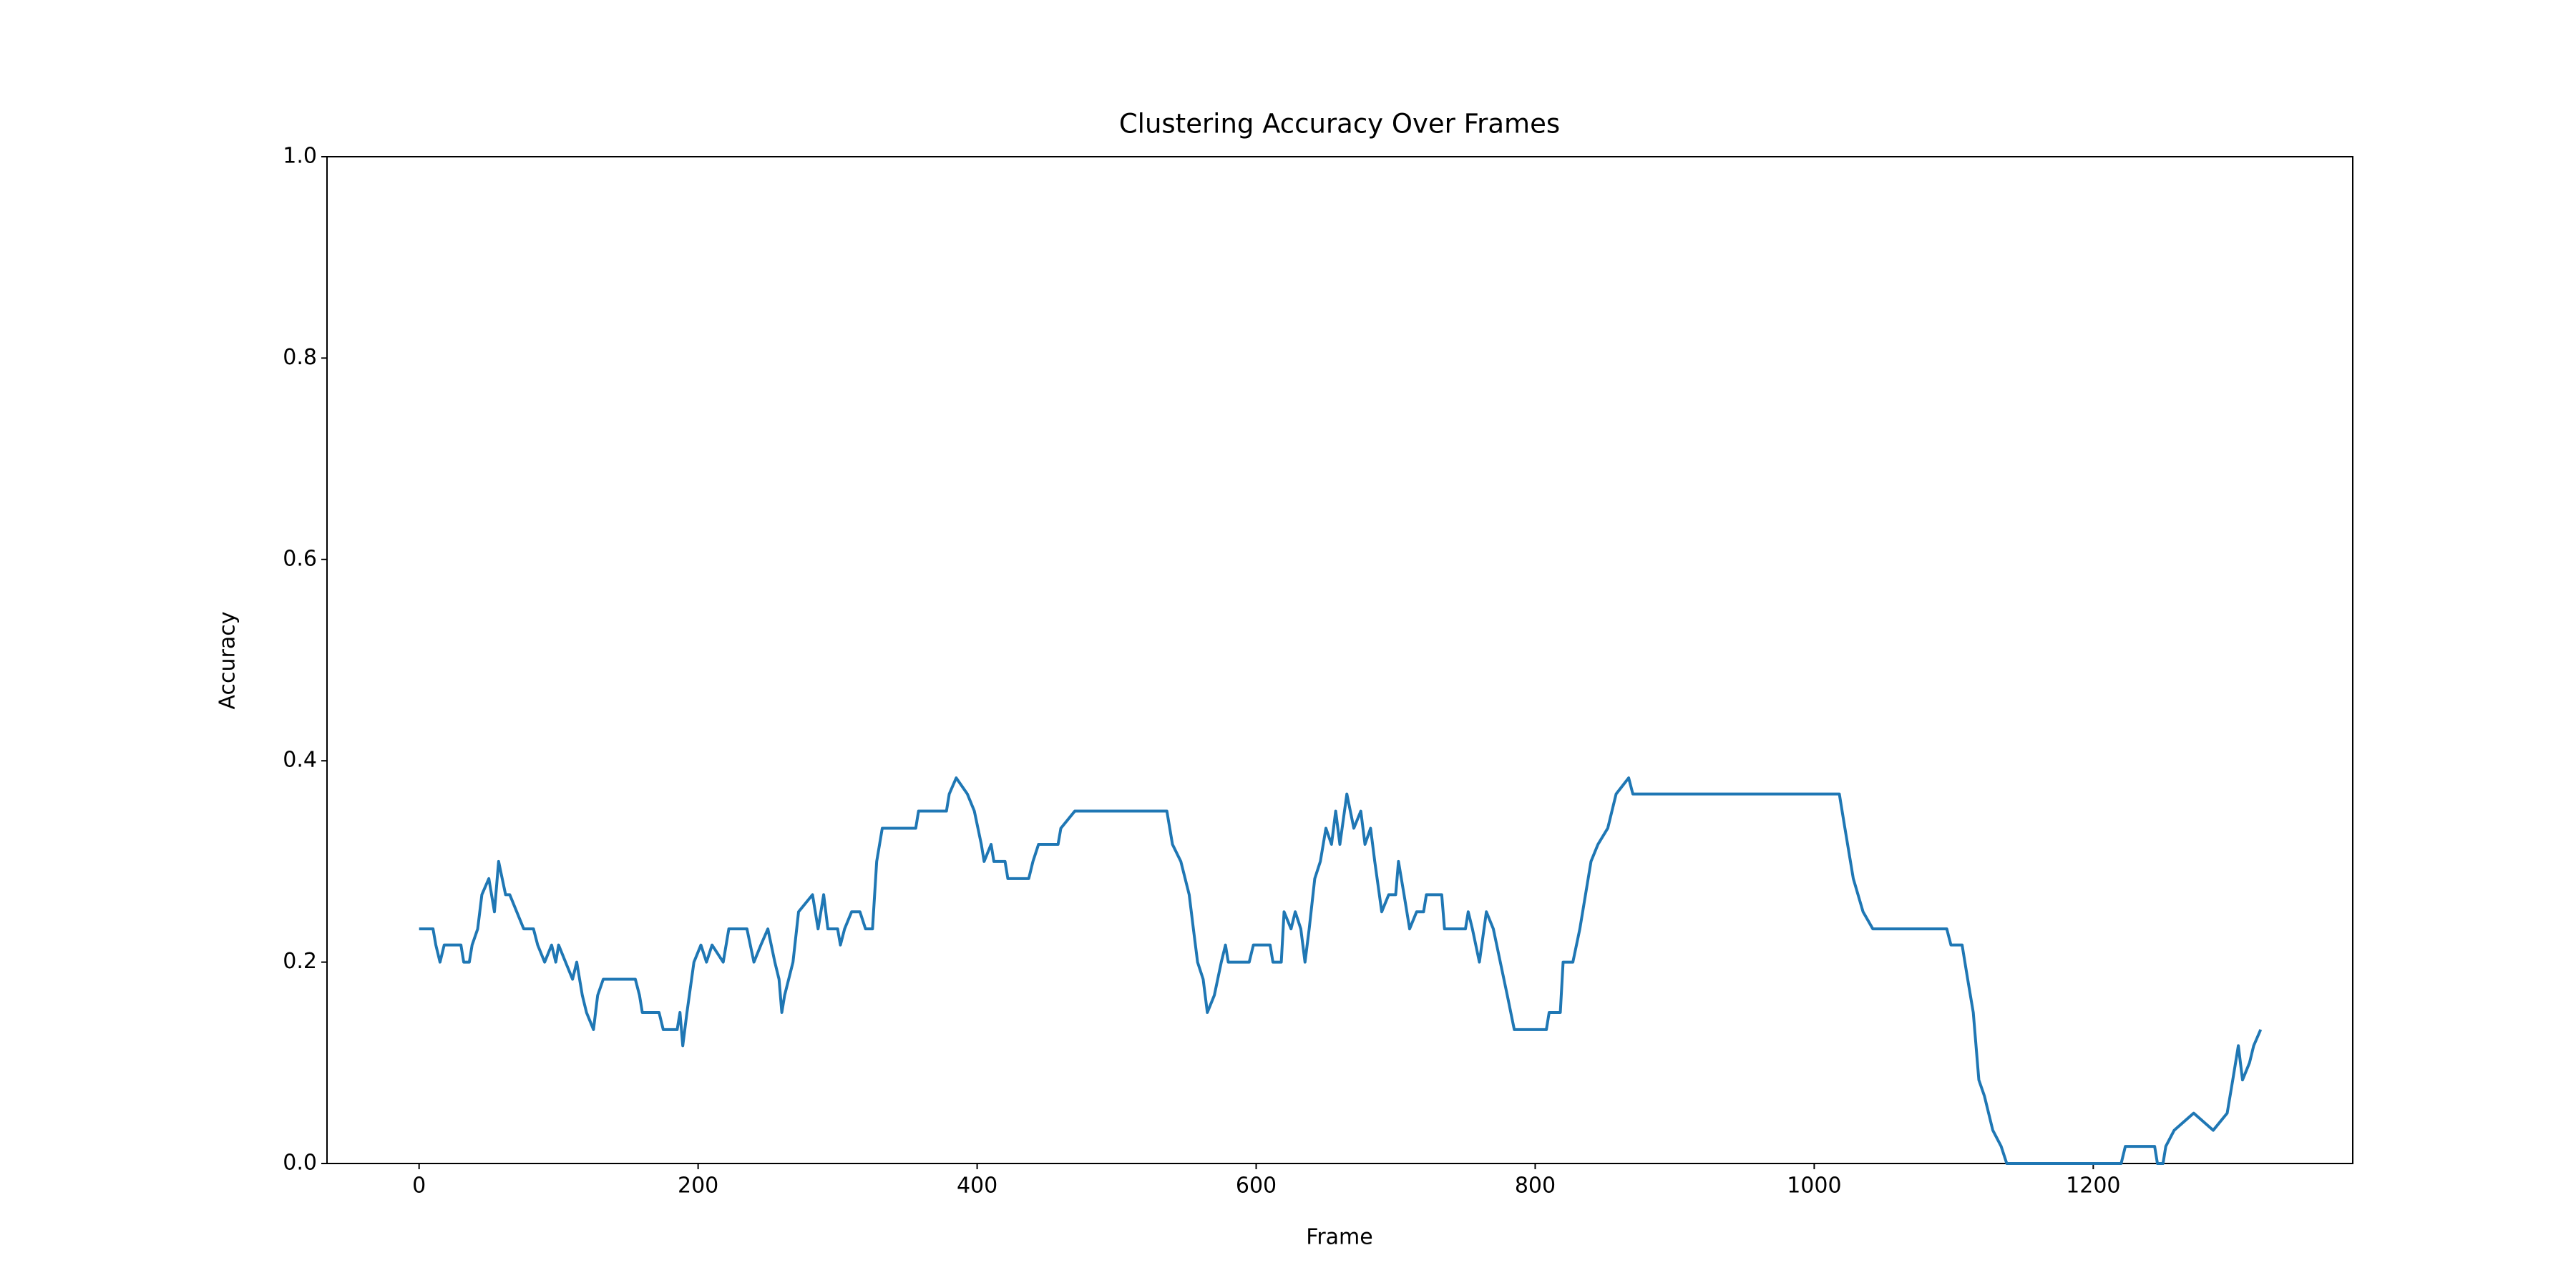 The image size is (2576, 1288). What do you see at coordinates (1339, 1237) in the screenshot?
I see `x-axis-label: Frame` at bounding box center [1339, 1237].